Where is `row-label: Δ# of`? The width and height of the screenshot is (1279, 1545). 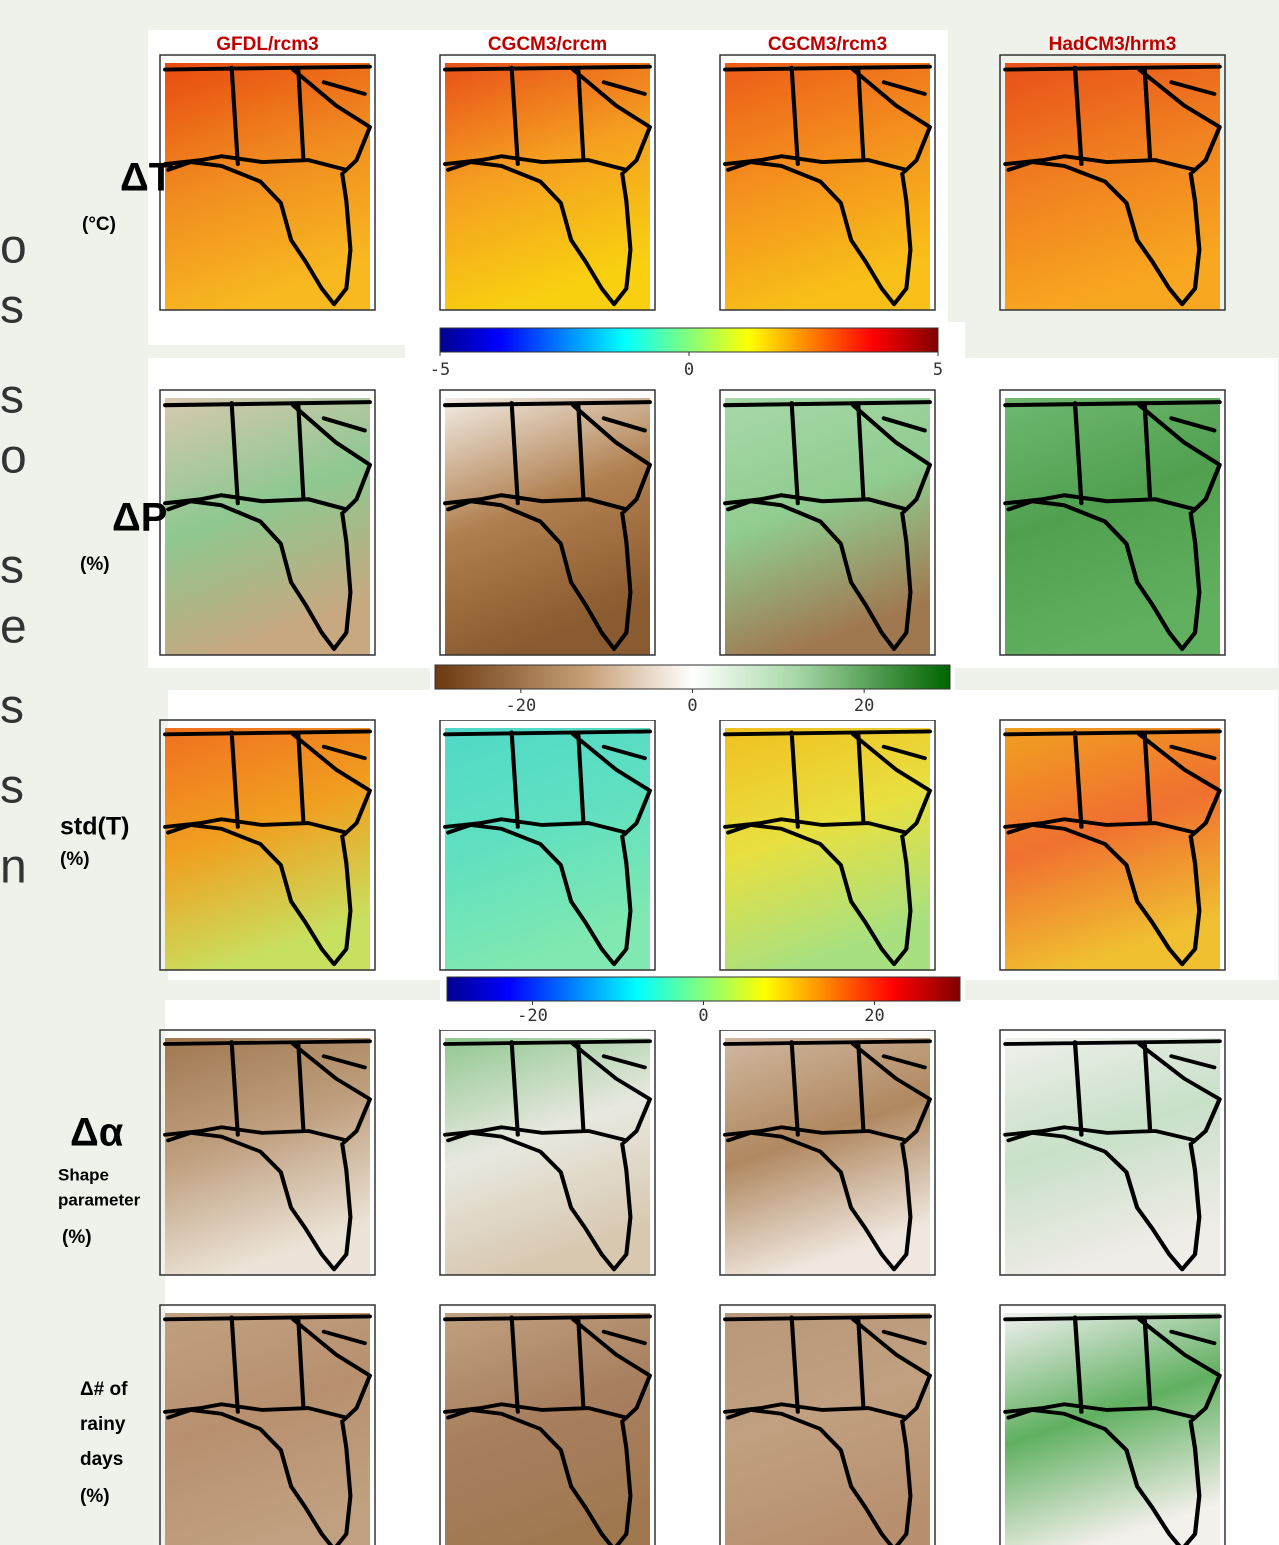 row-label: Δ# of is located at coordinates (104, 1389).